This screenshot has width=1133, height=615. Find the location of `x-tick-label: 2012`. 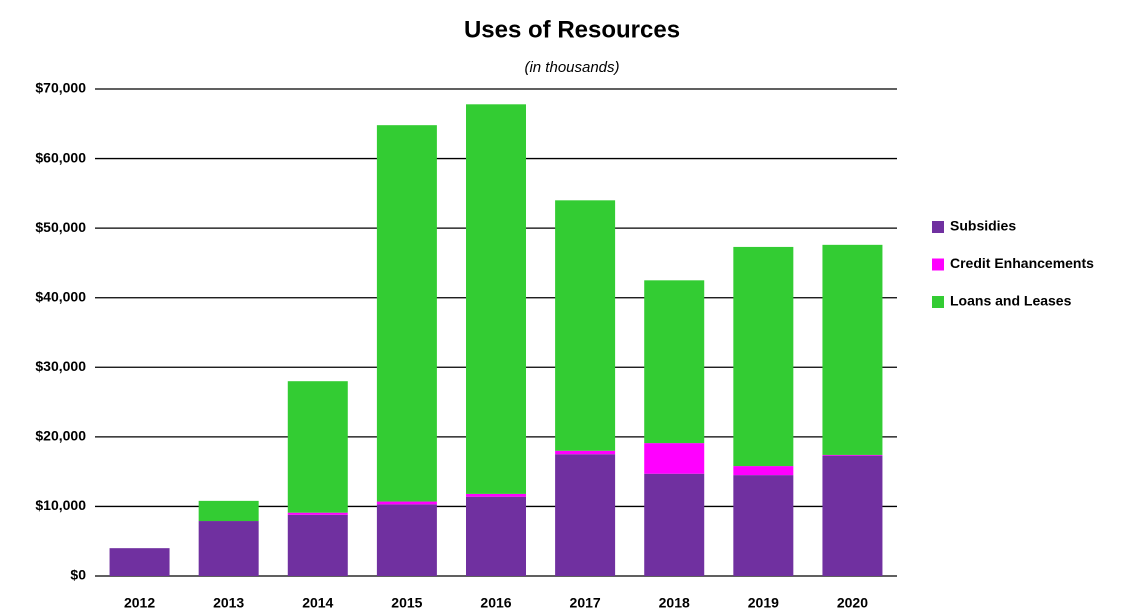

x-tick-label: 2012 is located at coordinates (139, 603).